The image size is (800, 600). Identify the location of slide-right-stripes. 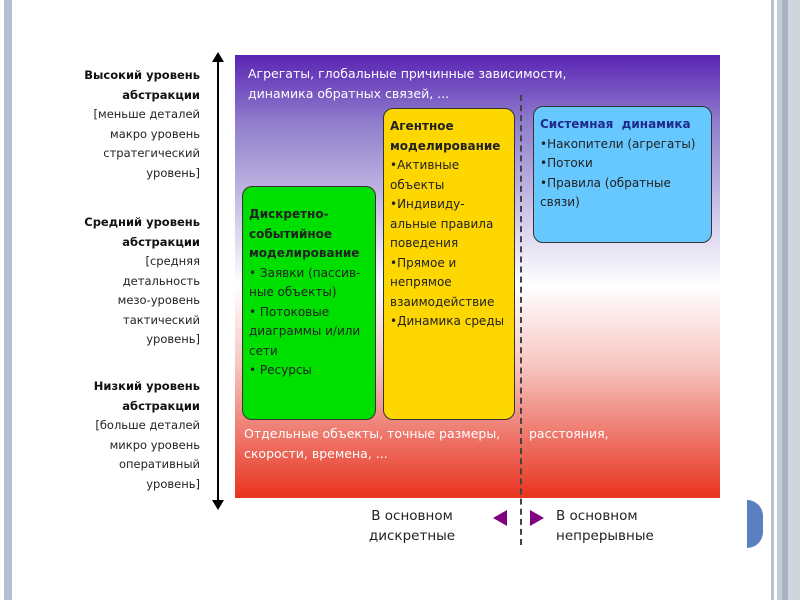
(784, 300).